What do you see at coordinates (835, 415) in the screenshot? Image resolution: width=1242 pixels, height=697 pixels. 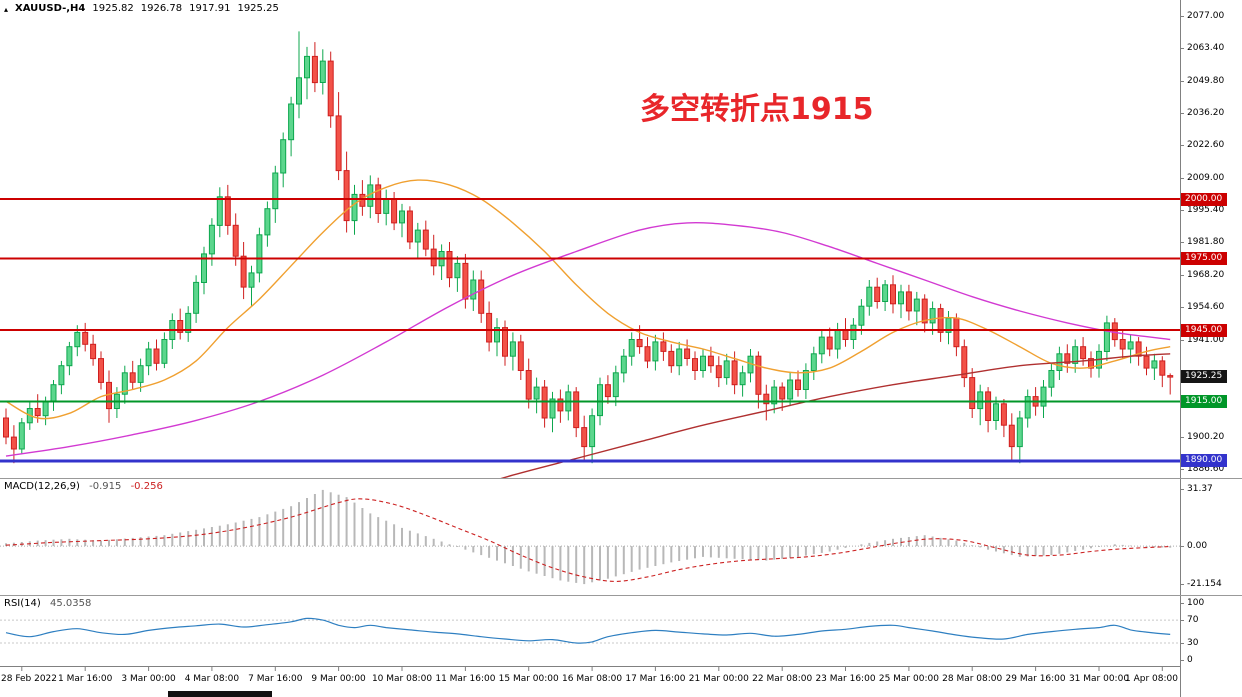 I see `ma-slow-line` at bounding box center [835, 415].